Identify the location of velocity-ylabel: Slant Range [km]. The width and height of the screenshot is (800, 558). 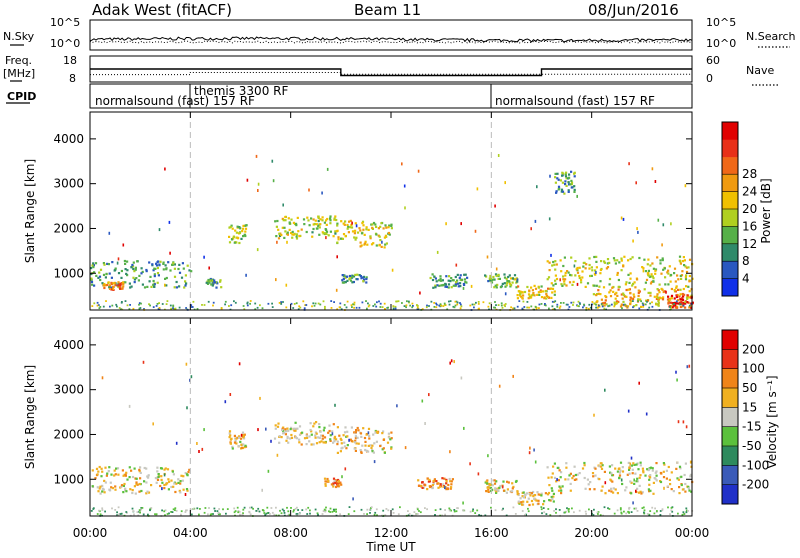
(30, 417).